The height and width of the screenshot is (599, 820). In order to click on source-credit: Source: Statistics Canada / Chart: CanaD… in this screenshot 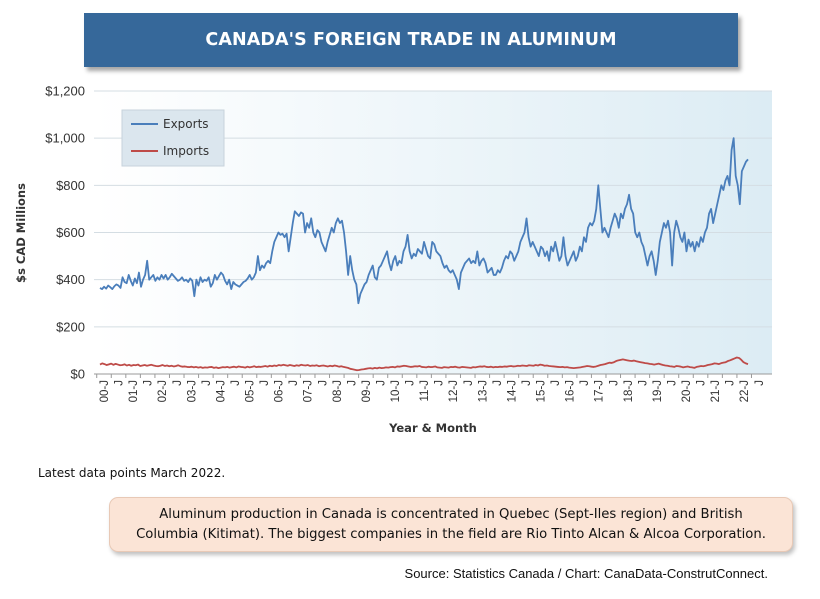, I will do `click(586, 573)`.